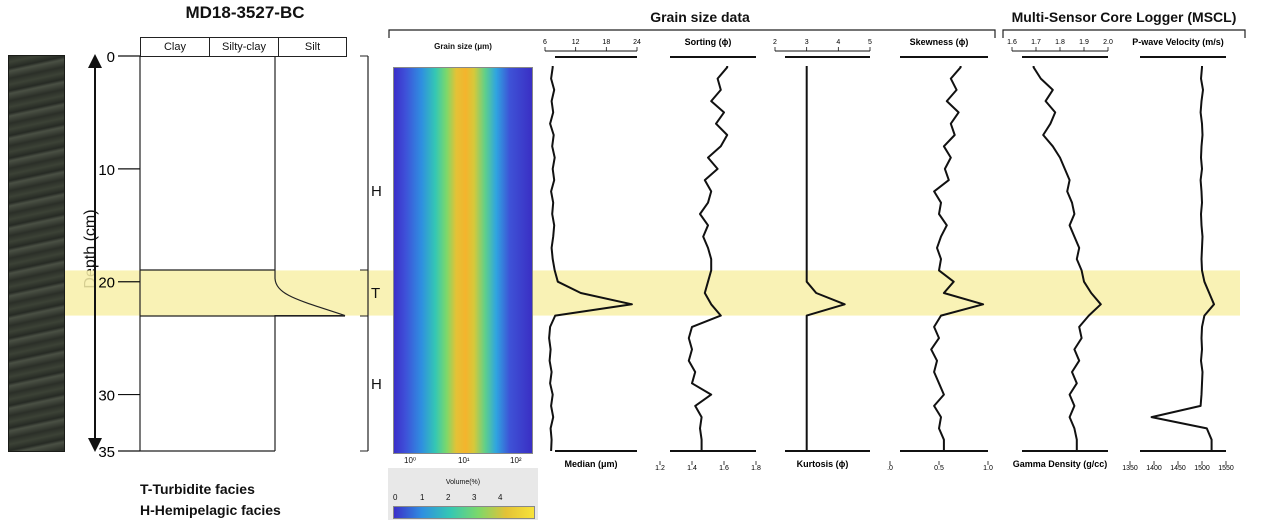 The width and height of the screenshot is (1262, 527). I want to click on depth-arrow-down, so click(95, 445).